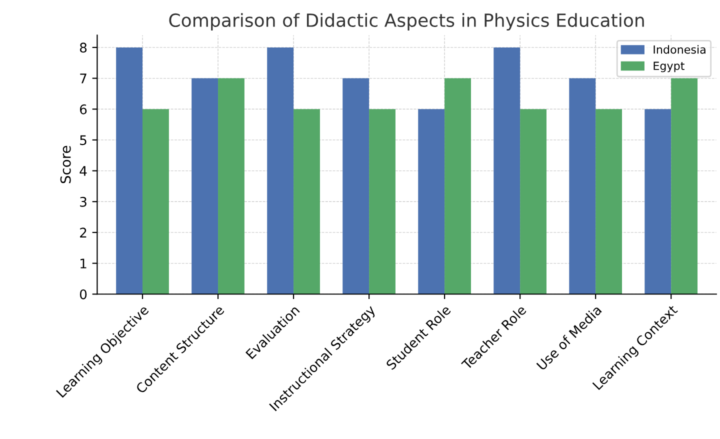 This screenshot has width=720, height=439. I want to click on y-tick-label: 4, so click(83, 171).